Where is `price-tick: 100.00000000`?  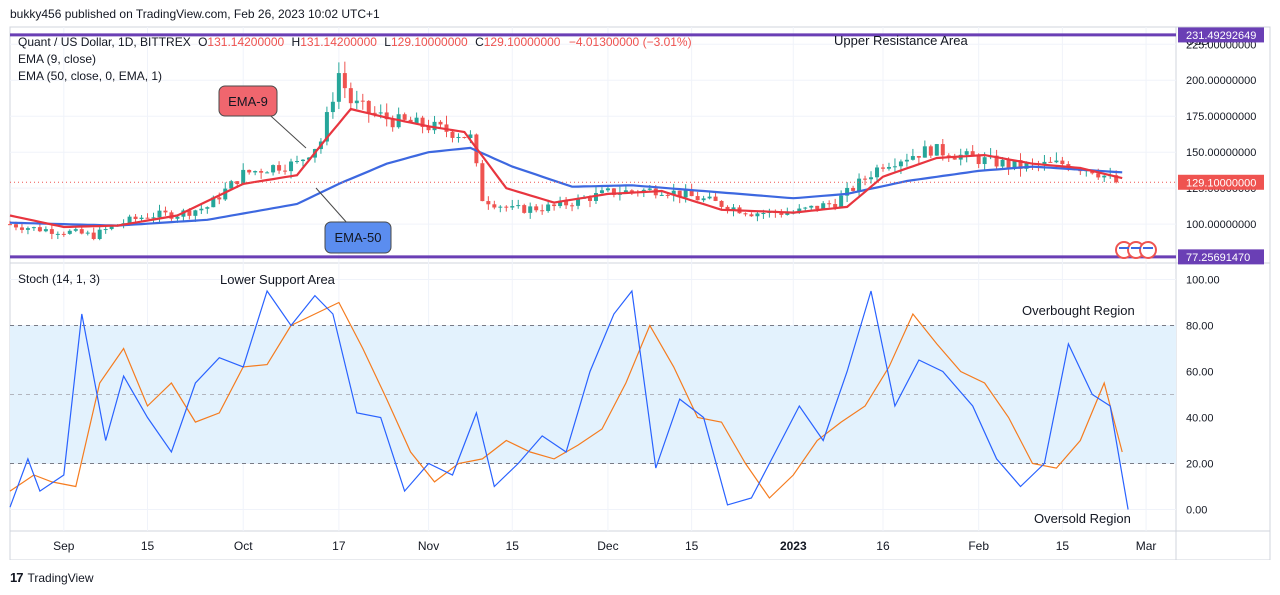 price-tick: 100.00000000 is located at coordinates (1221, 225).